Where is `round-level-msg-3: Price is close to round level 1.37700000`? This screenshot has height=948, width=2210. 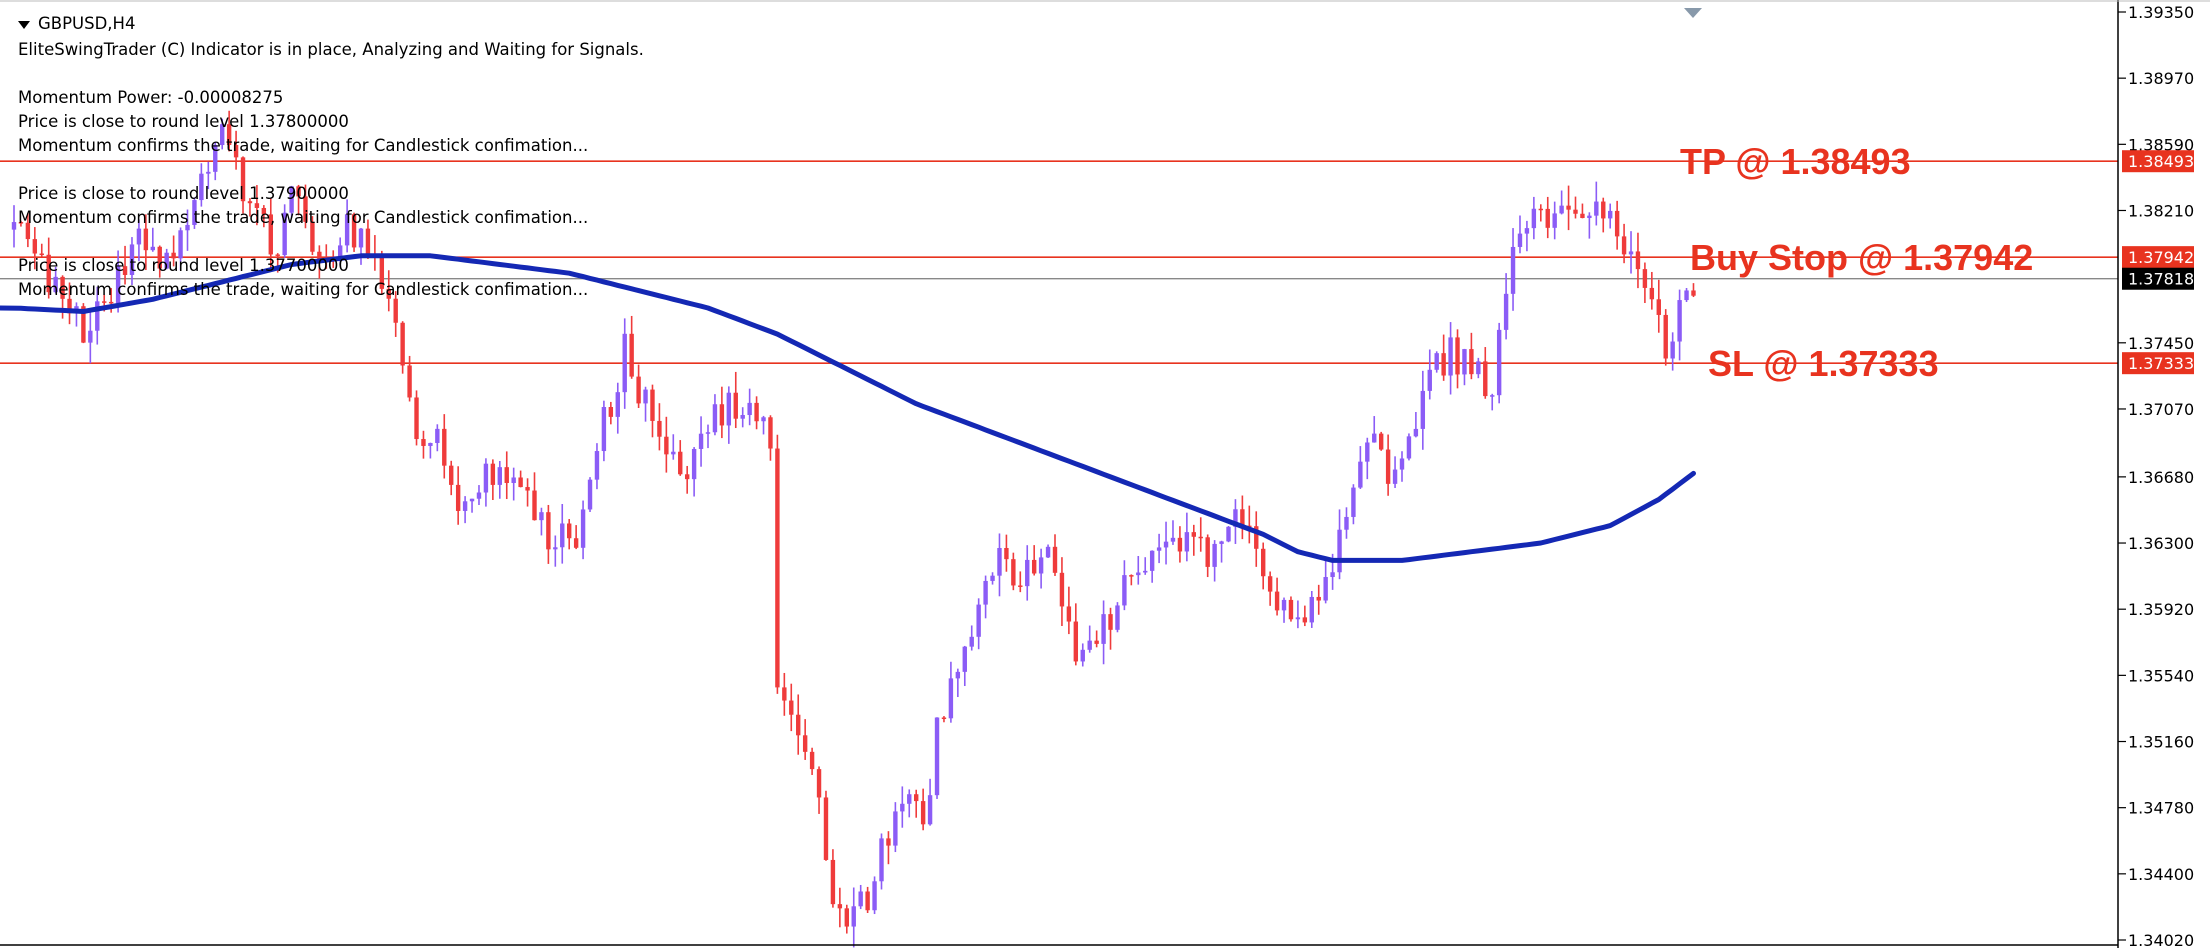 round-level-msg-3: Price is close to round level 1.37700000 is located at coordinates (183, 265).